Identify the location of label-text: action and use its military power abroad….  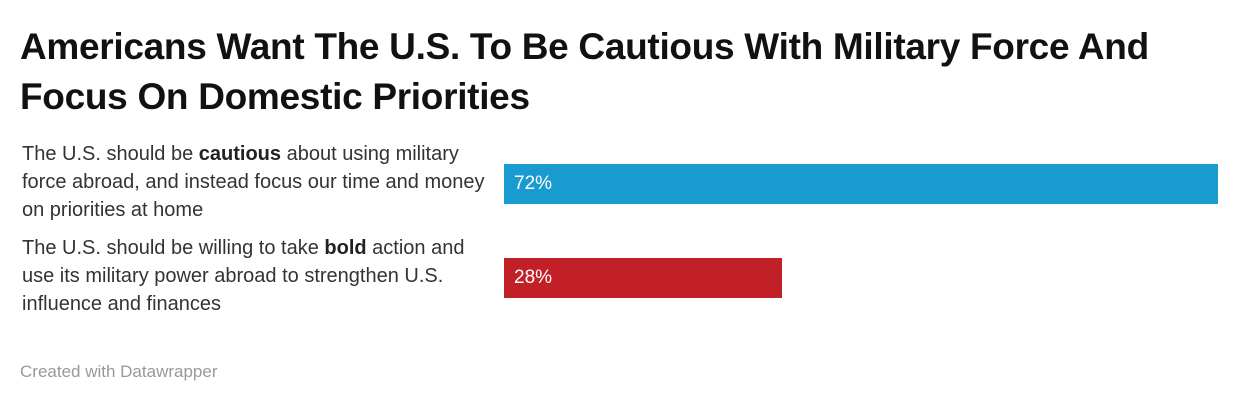
(243, 276).